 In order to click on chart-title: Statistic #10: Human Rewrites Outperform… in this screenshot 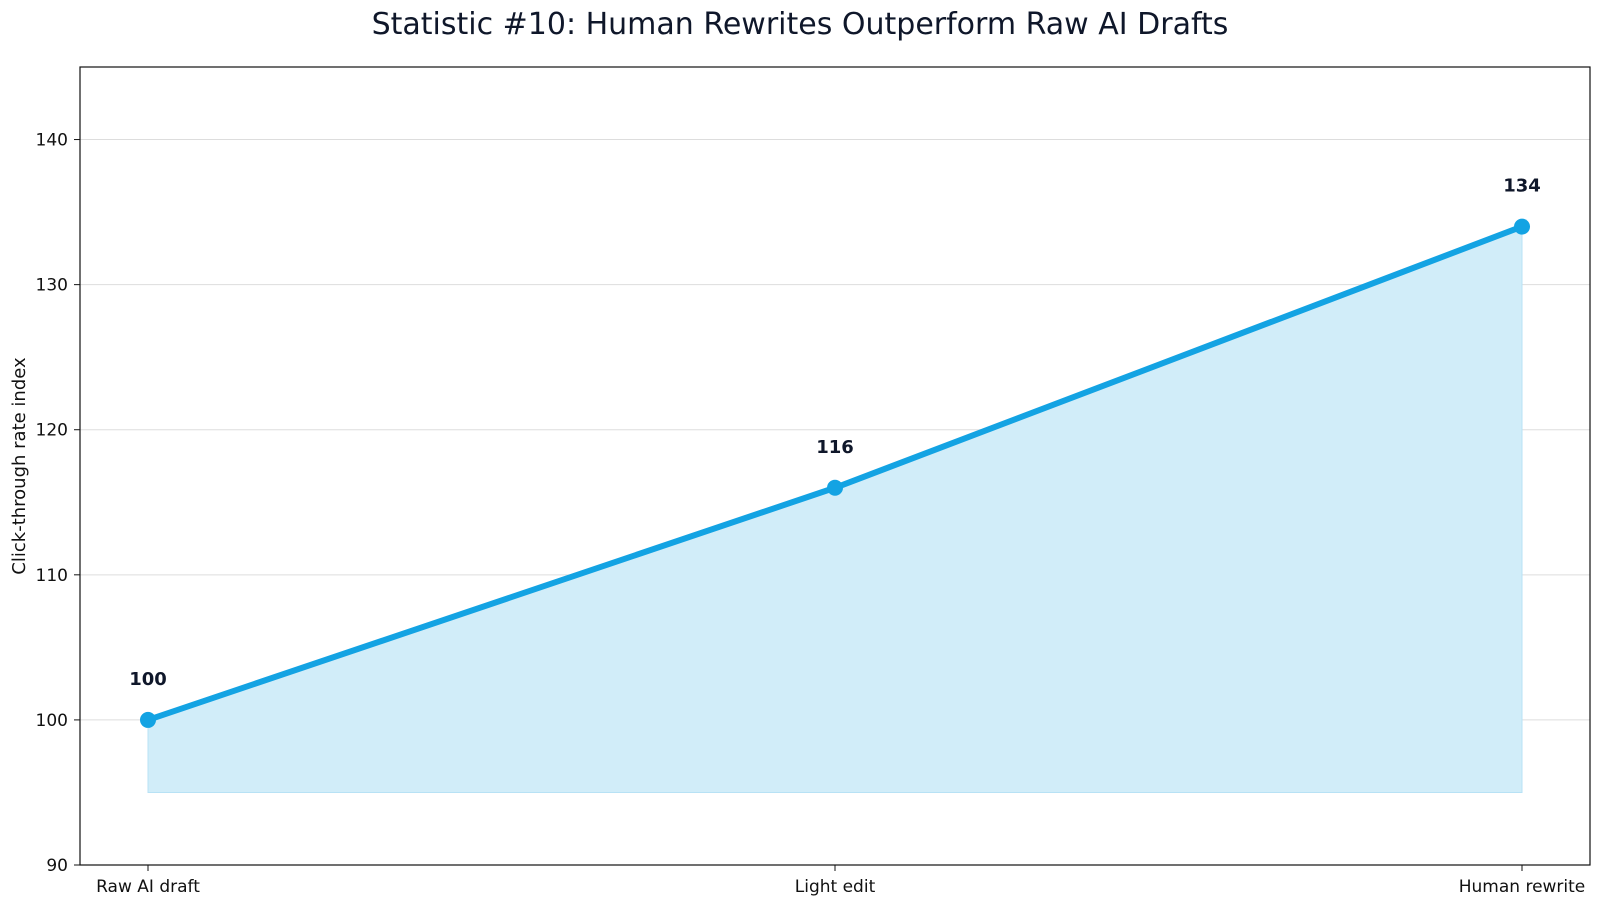, I will do `click(800, 24)`.